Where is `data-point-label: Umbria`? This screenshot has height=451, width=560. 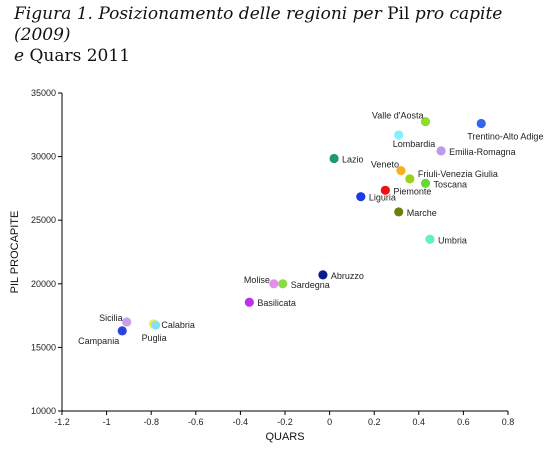
data-point-label: Umbria is located at coordinates (452, 240).